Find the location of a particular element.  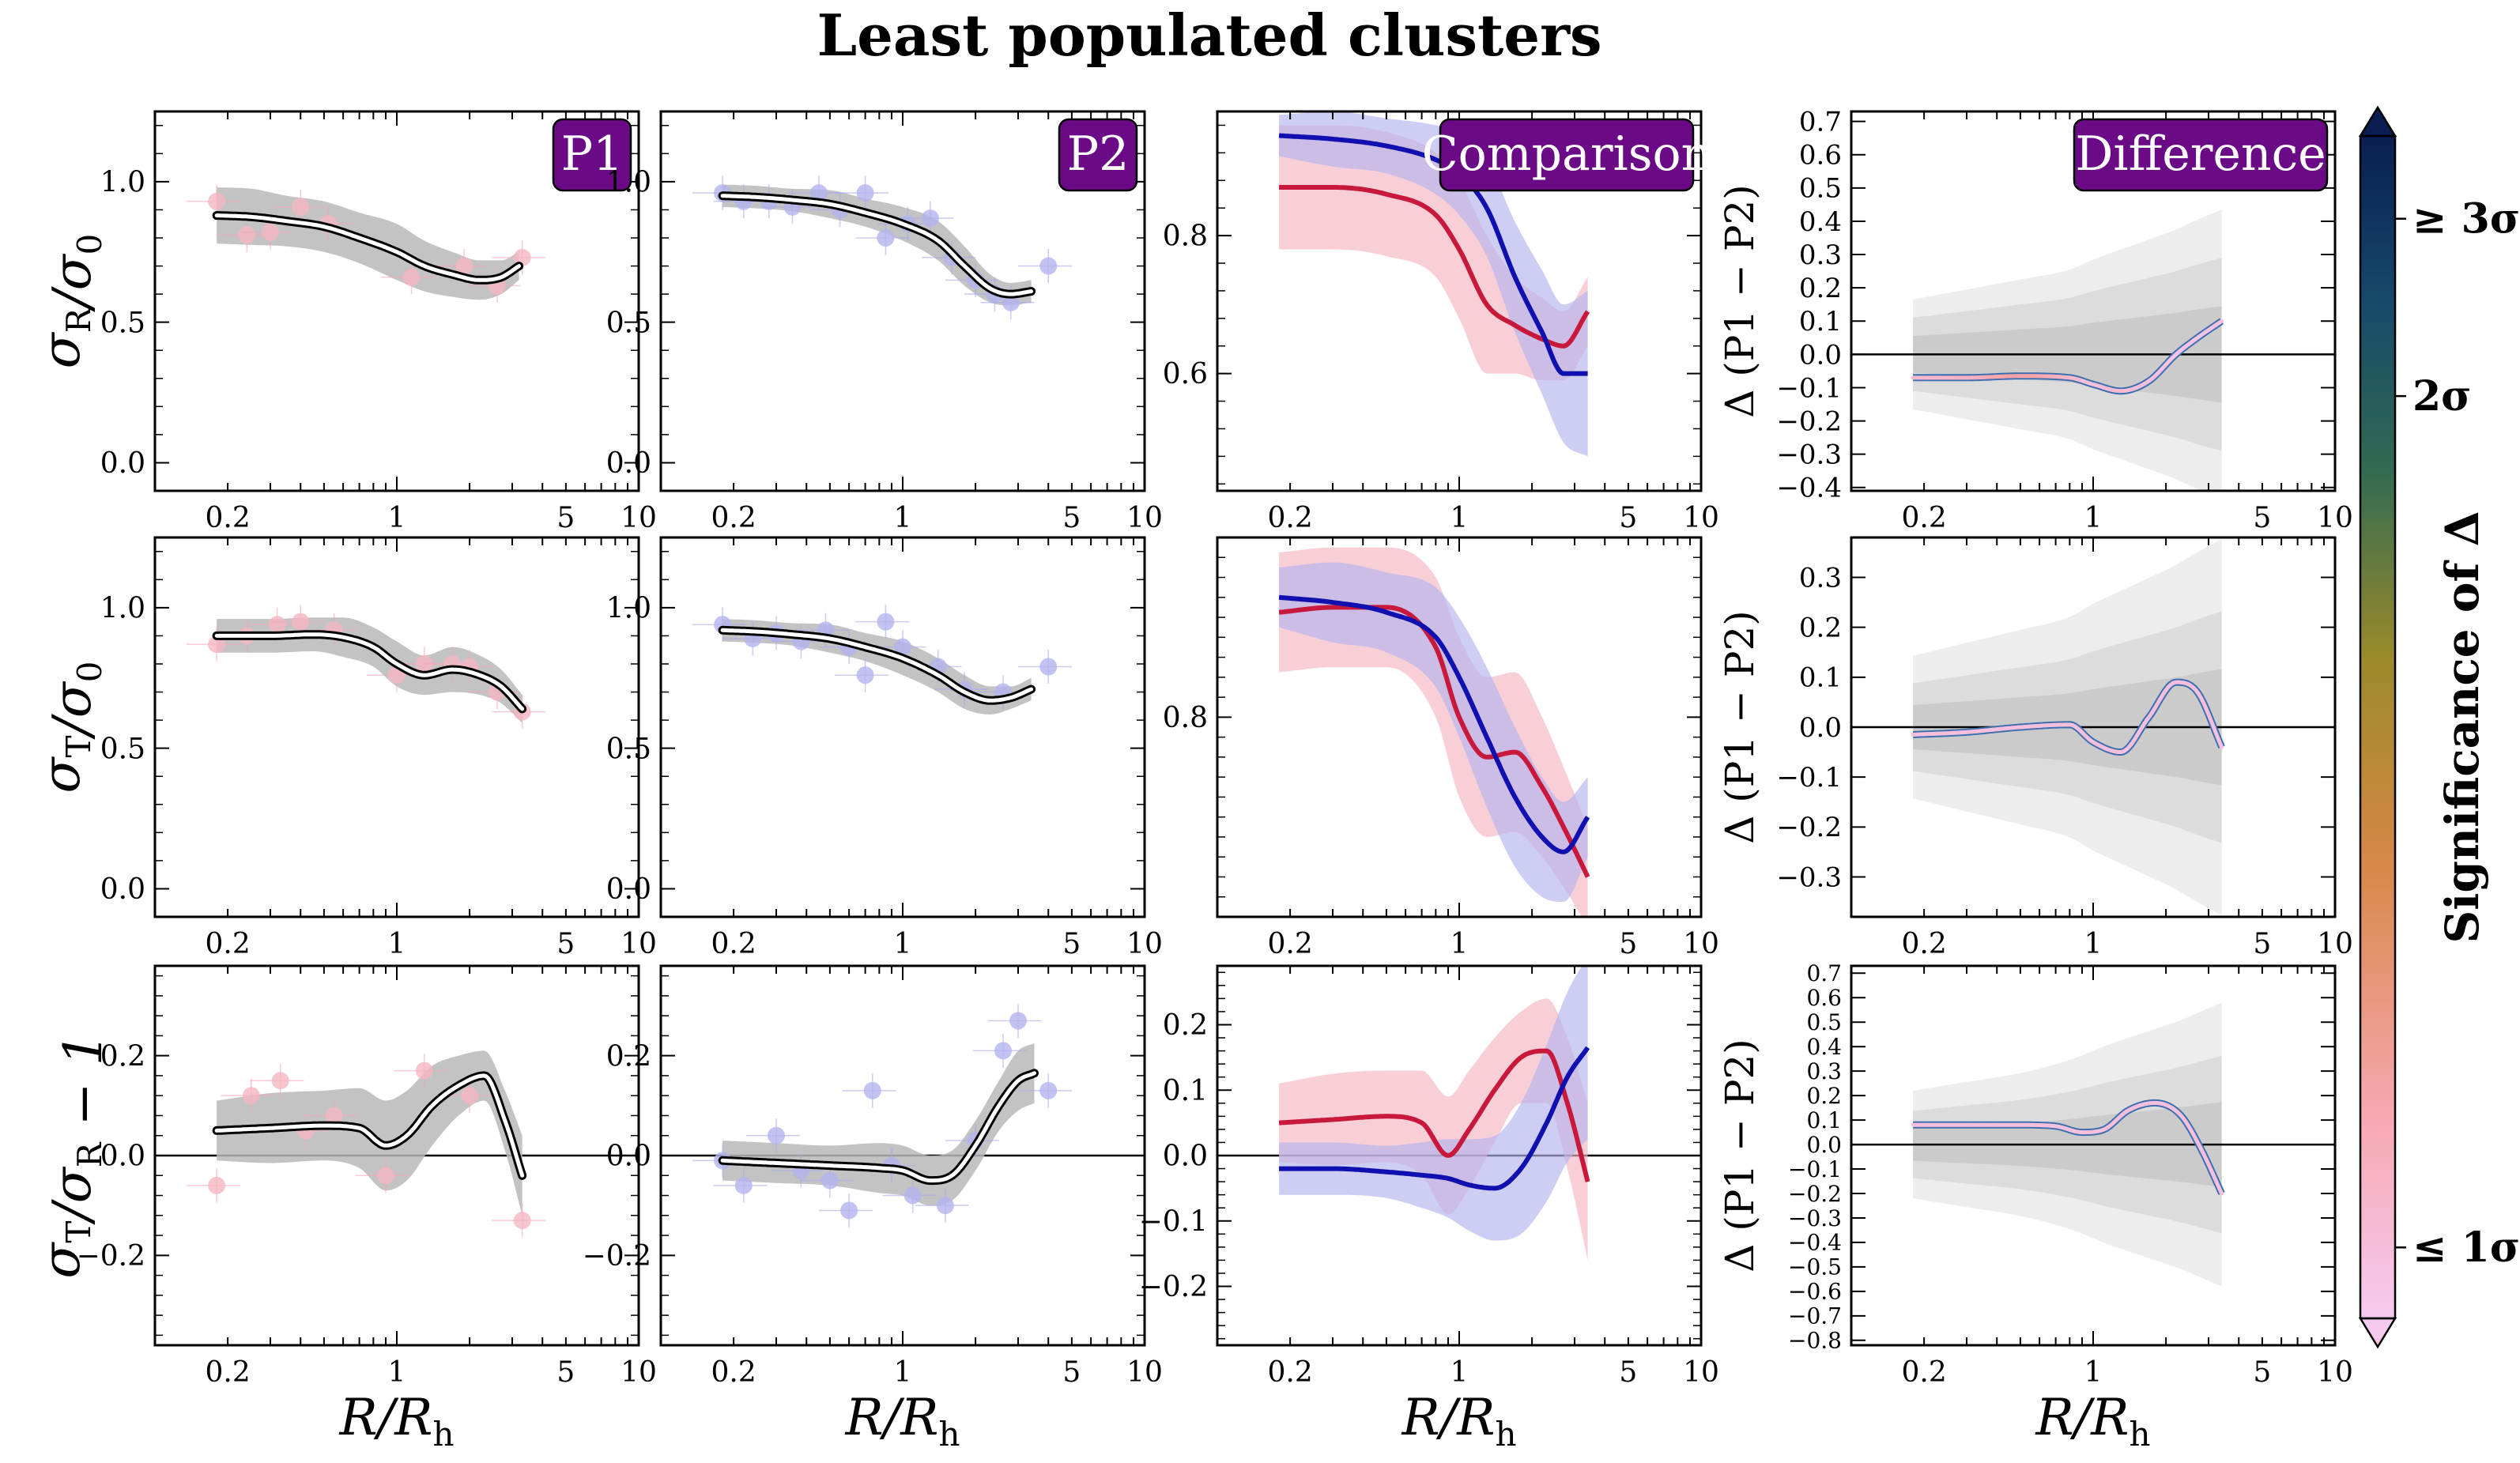

panel-r1-c0: 0.2 1 5 10 0.0 0.5 1.0 is located at coordinates (378, 748).